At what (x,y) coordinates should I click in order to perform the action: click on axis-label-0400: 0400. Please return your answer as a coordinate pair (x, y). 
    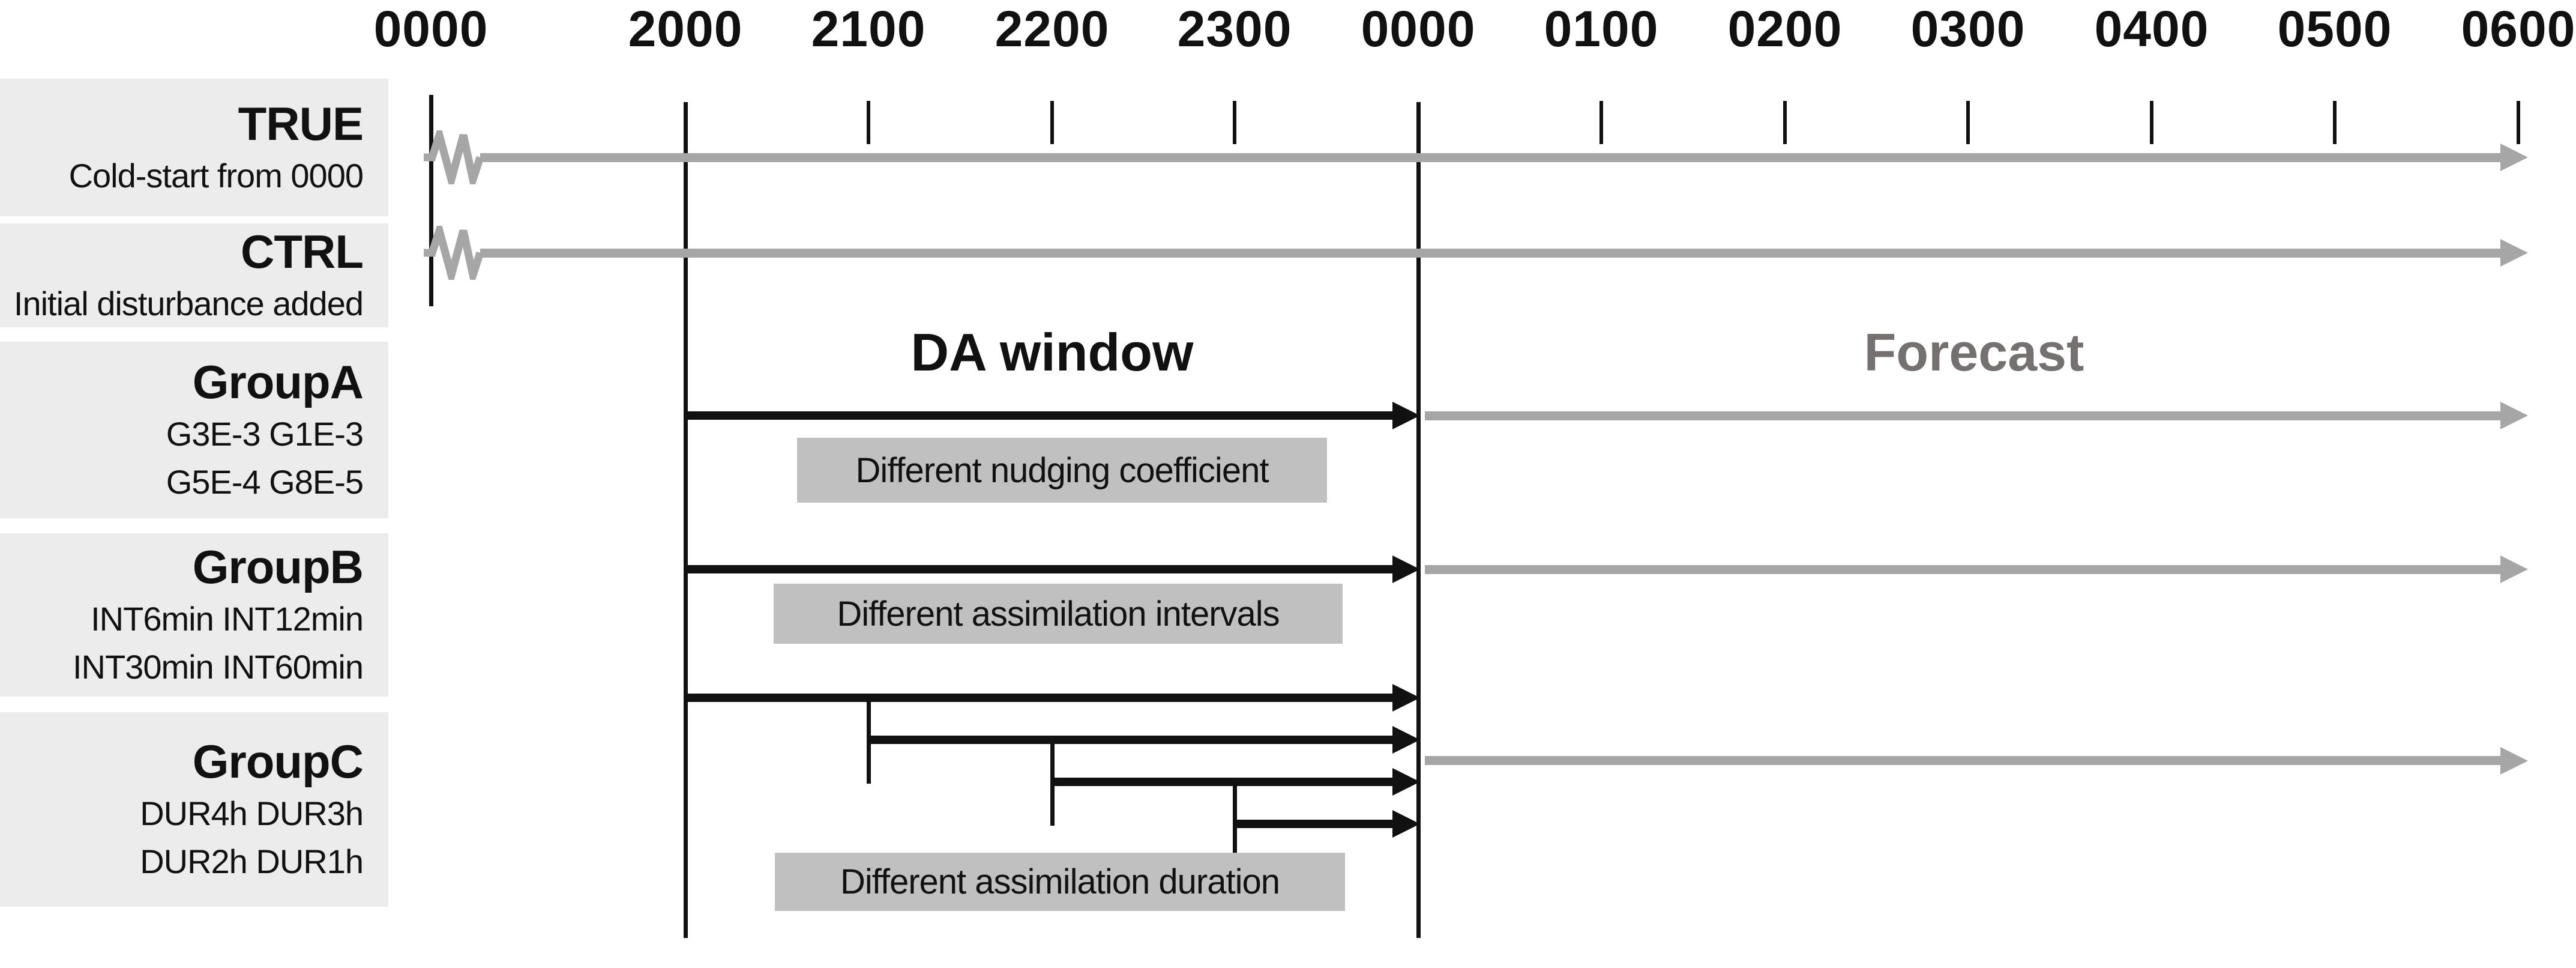
    Looking at the image, I should click on (2151, 29).